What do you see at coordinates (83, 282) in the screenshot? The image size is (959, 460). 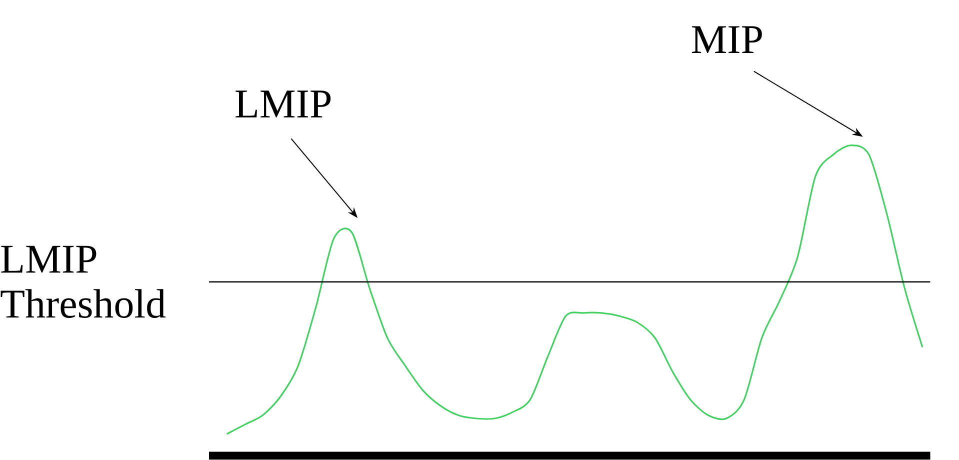 I see `ref-line-label: LMIP Threshold` at bounding box center [83, 282].